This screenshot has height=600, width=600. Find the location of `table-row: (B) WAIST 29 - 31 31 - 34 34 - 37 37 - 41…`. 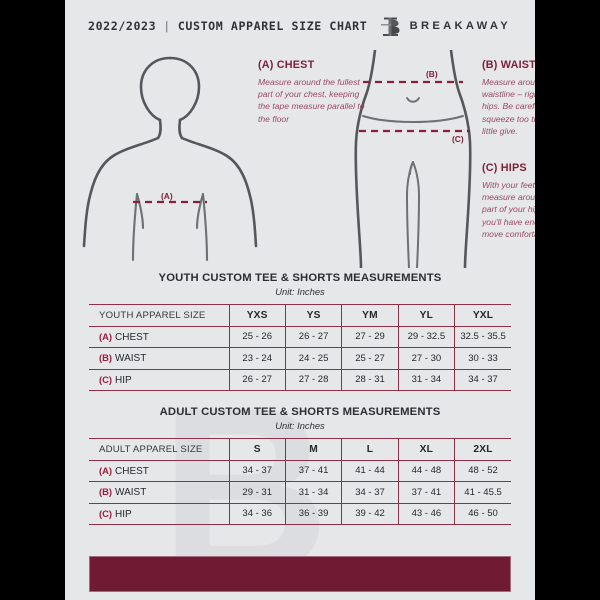

table-row: (B) WAIST 29 - 31 31 - 34 34 - 37 37 - 41… is located at coordinates (300, 492).